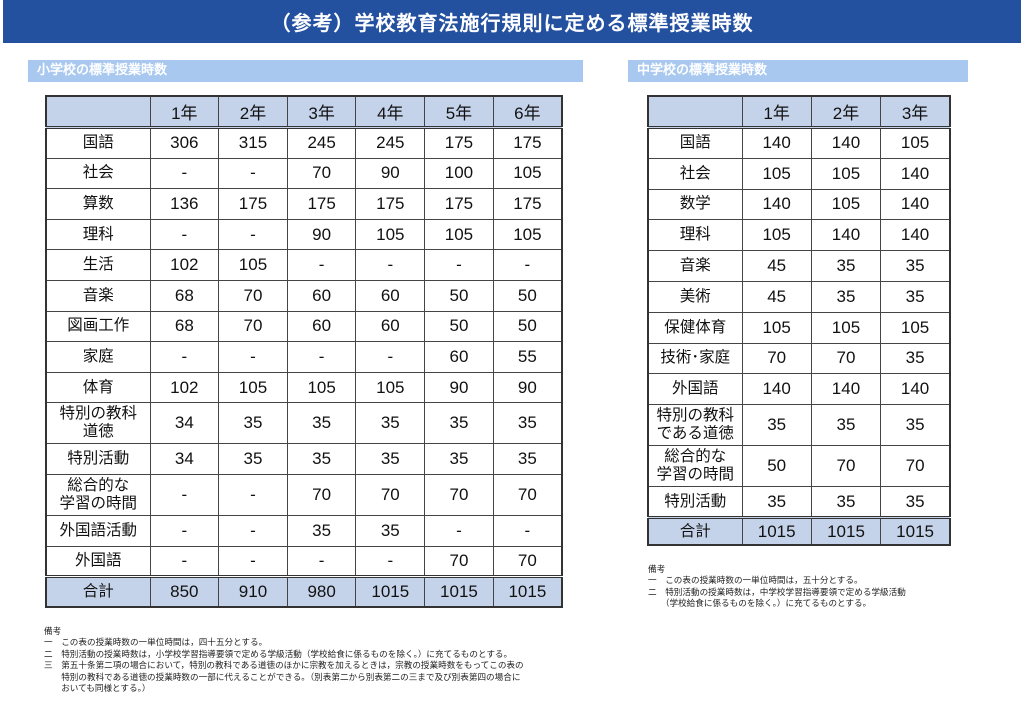 The width and height of the screenshot is (1024, 706). What do you see at coordinates (321, 143) in the screenshot?
I see `hours-cell: 245` at bounding box center [321, 143].